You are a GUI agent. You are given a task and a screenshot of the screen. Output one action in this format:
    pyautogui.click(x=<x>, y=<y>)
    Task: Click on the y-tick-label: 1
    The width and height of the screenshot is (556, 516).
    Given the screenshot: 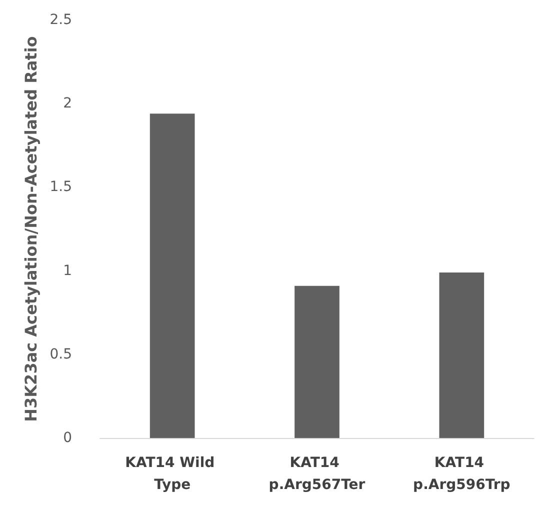 What is the action you would take?
    pyautogui.click(x=67, y=270)
    